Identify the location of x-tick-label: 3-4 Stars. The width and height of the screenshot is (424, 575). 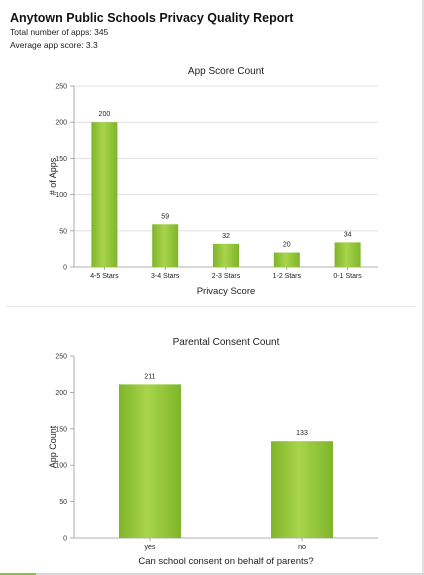
(165, 276).